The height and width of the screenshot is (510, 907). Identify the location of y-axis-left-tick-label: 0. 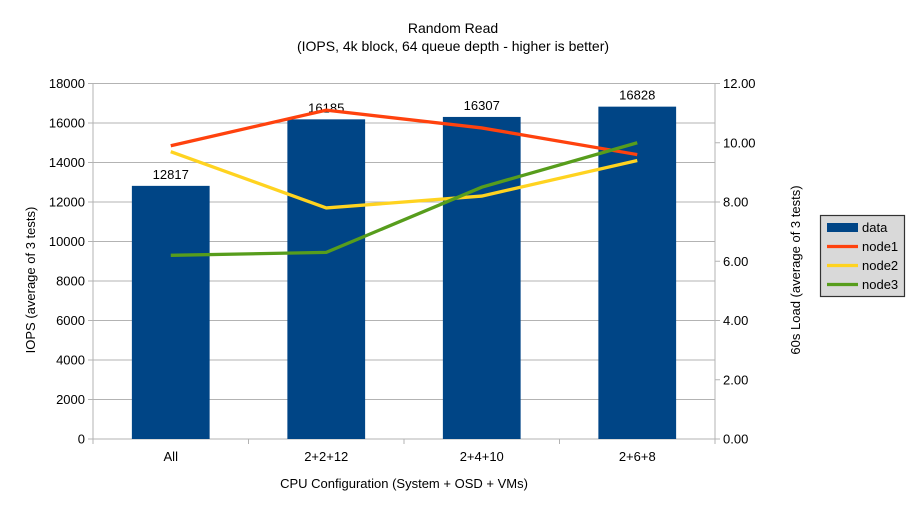
(81, 439).